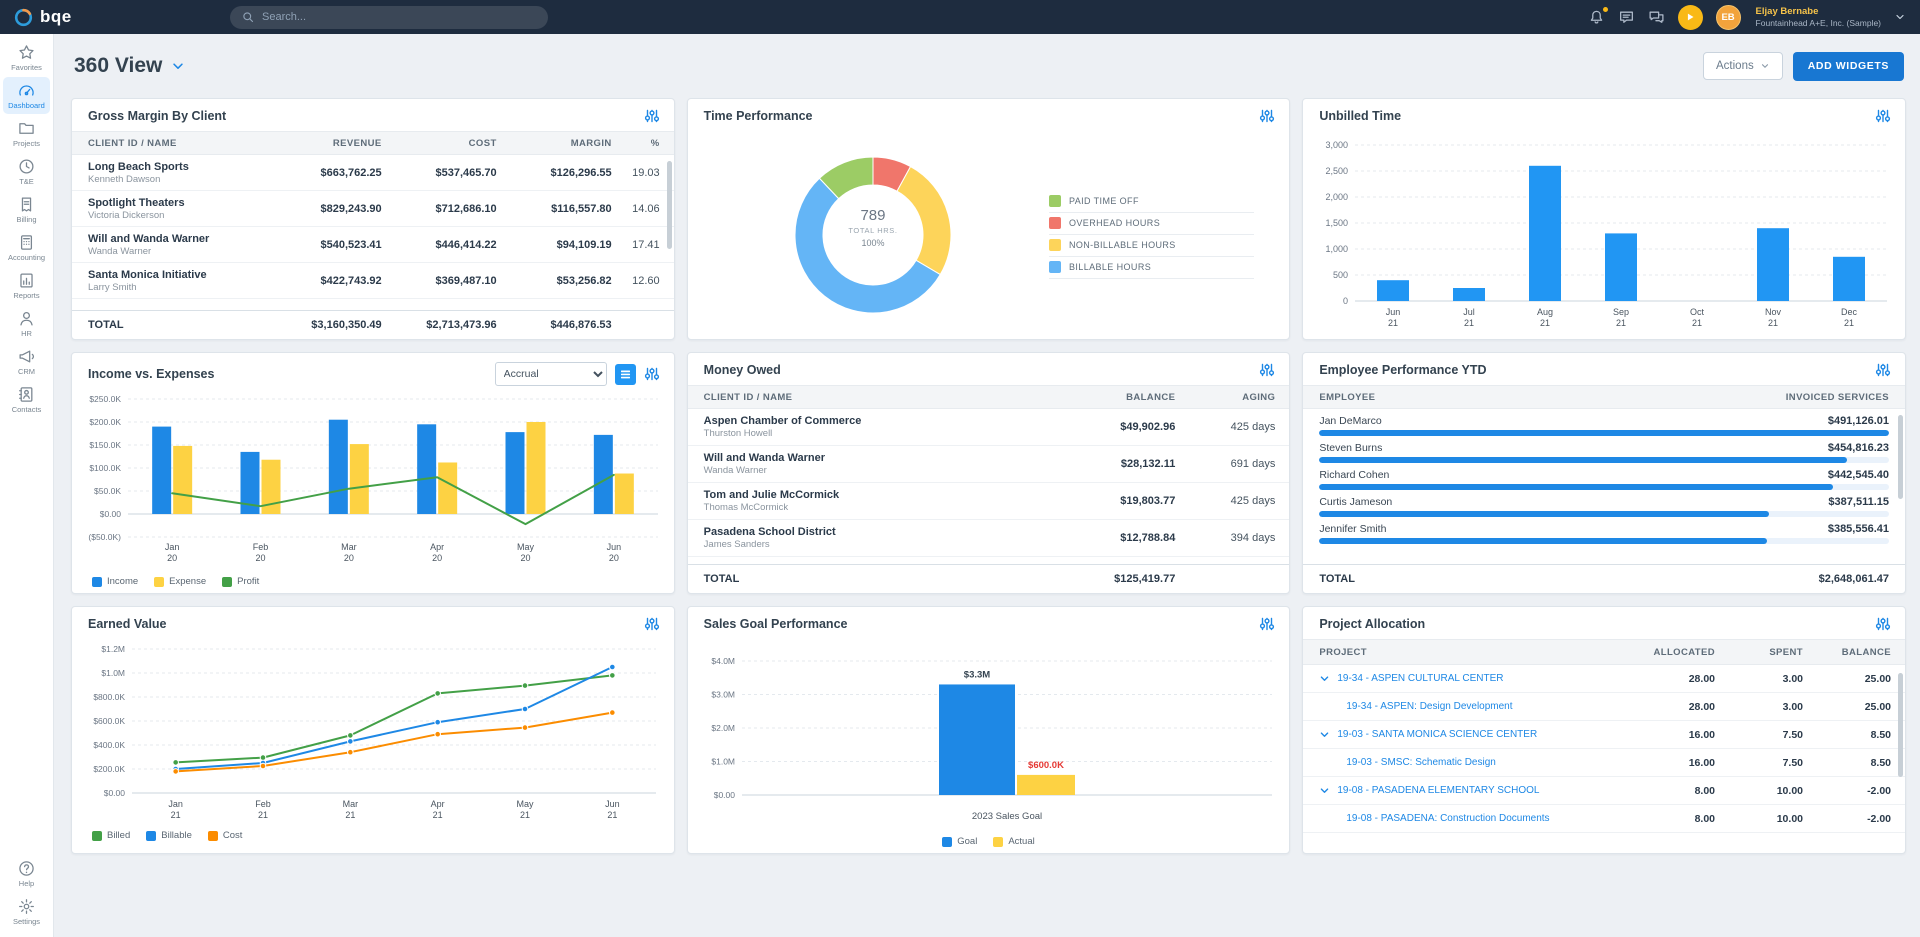 This screenshot has width=1920, height=937. Describe the element at coordinates (1656, 17) in the screenshot. I see `chat-icon` at that location.